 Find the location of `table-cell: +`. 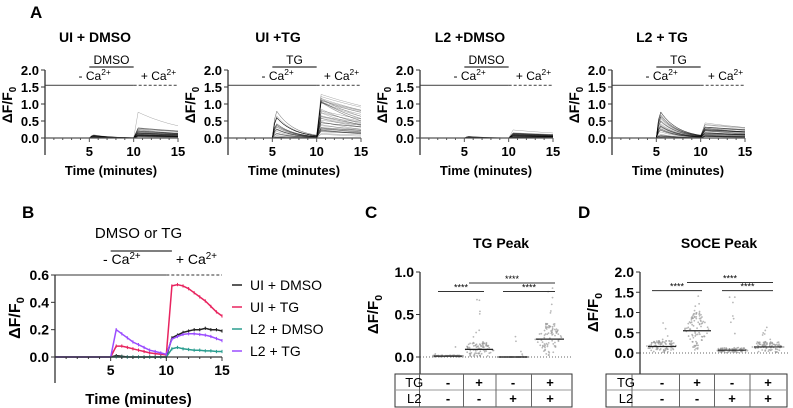

table-cell: + is located at coordinates (768, 382).